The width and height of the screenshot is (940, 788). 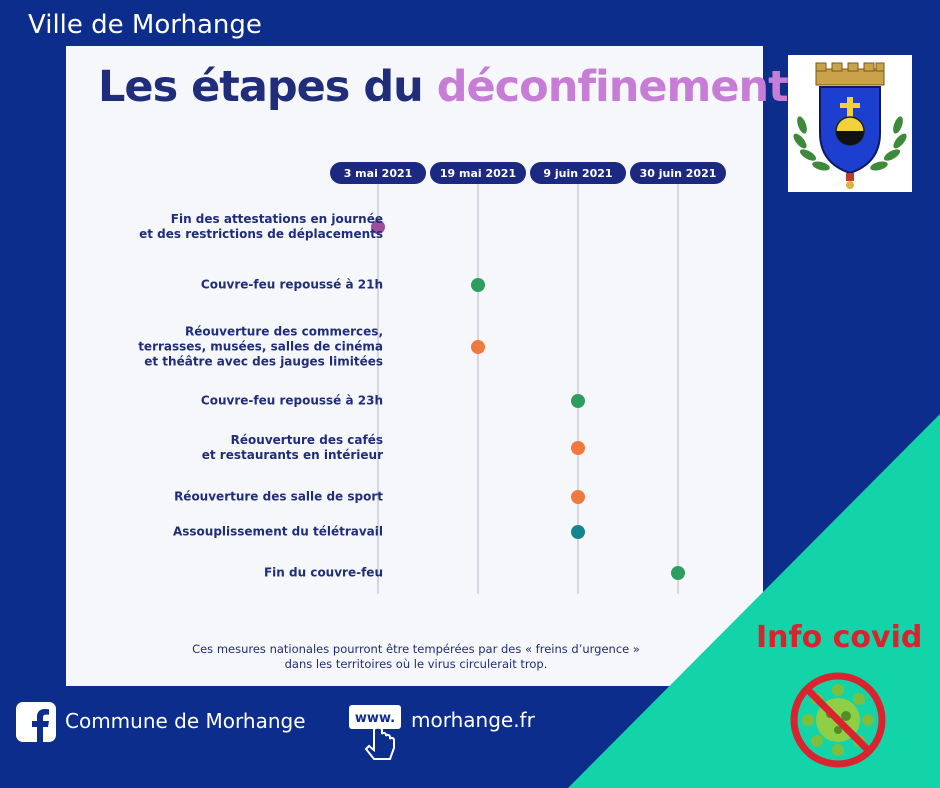 I want to click on step-label: Couvre-feu repoussé à 23h, so click(x=253, y=401).